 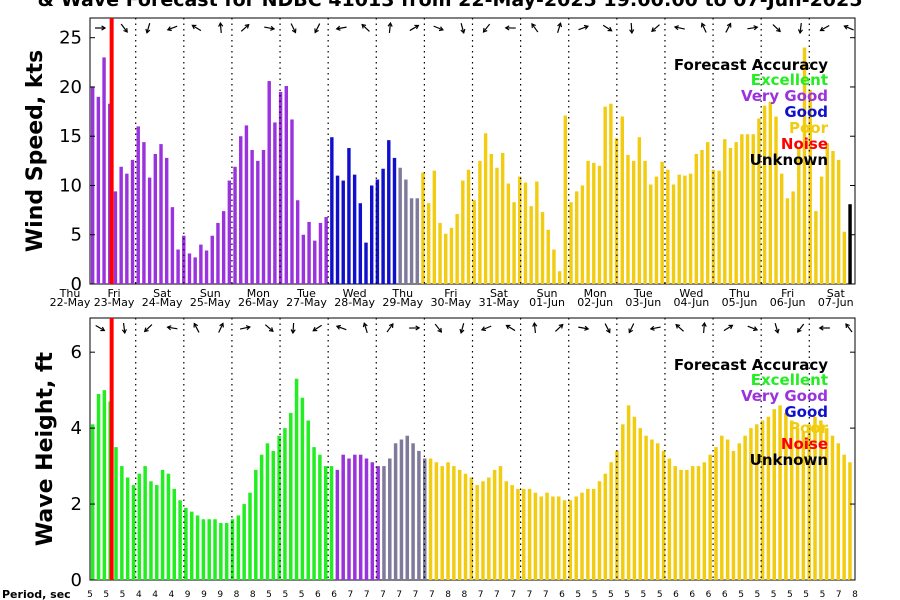 What do you see at coordinates (253, 595) in the screenshot?
I see `period-value: 8` at bounding box center [253, 595].